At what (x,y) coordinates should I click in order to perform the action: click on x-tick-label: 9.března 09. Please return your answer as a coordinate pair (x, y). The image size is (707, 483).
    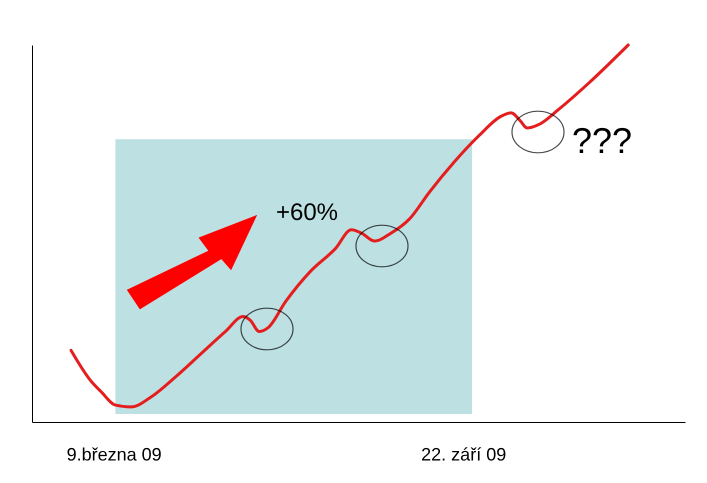
    Looking at the image, I should click on (114, 454).